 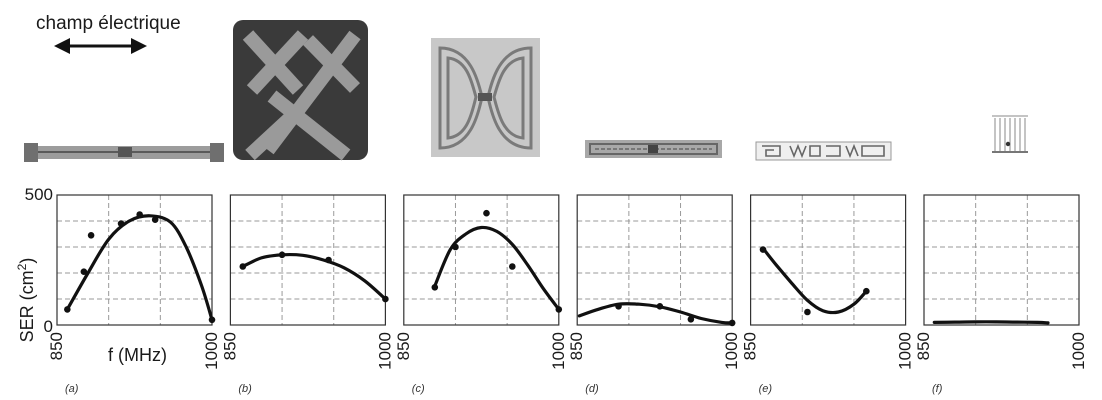 I want to click on y-axis-label-close: ), so click(x=27, y=261).